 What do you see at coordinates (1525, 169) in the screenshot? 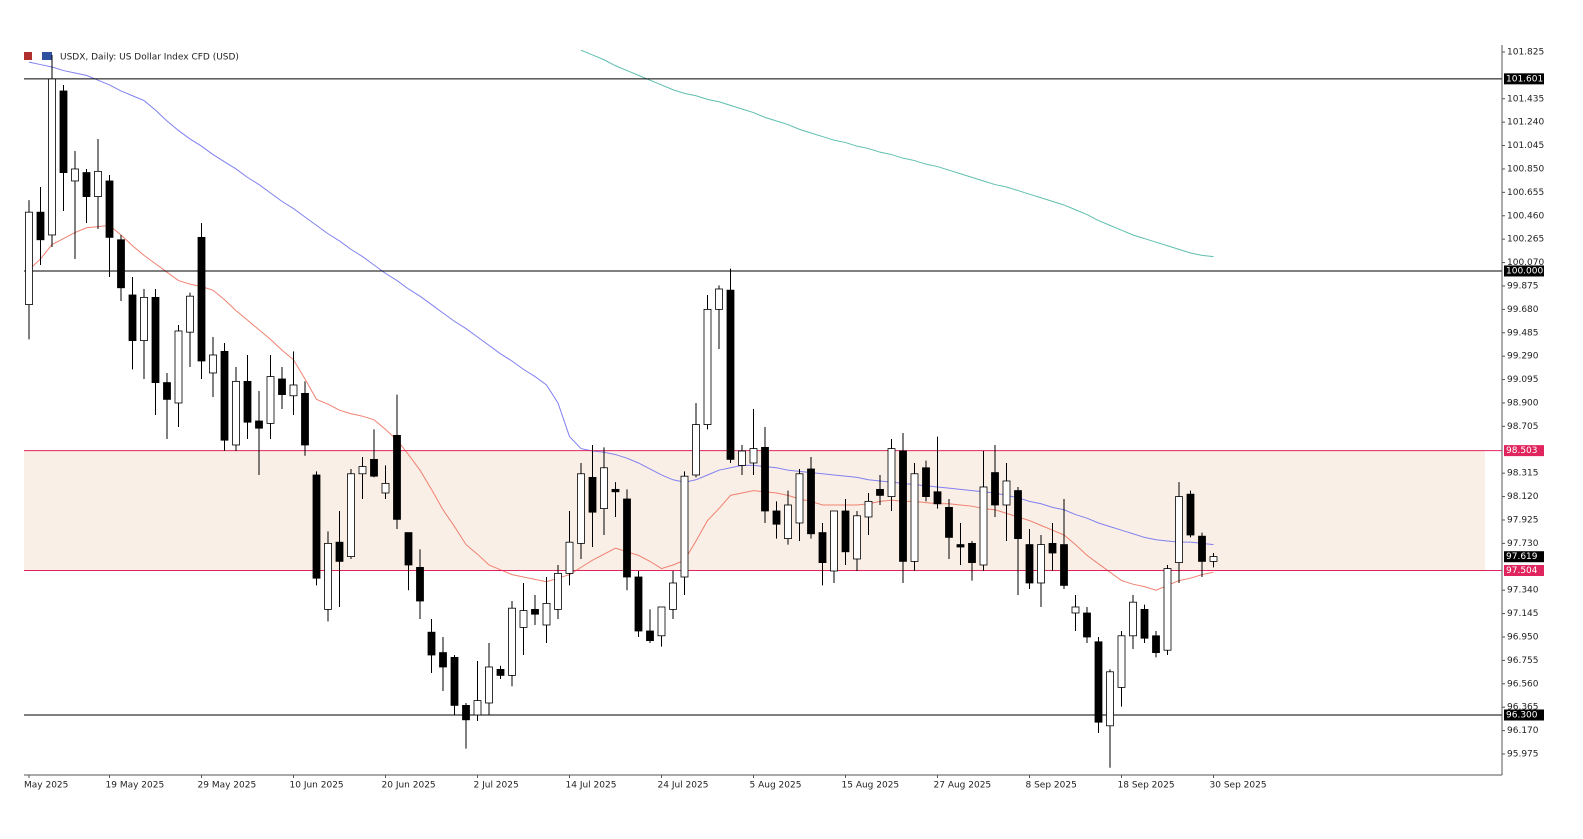
I see `y-tick-label: 100.850` at bounding box center [1525, 169].